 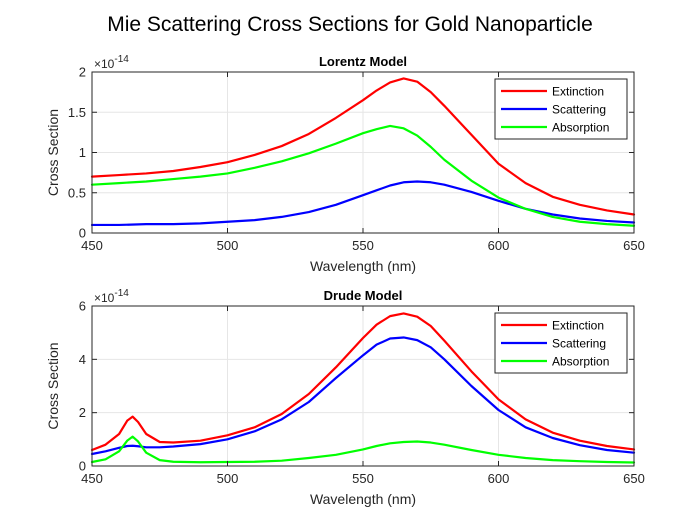 I want to click on y-tick-label: 1, so click(x=82, y=152).